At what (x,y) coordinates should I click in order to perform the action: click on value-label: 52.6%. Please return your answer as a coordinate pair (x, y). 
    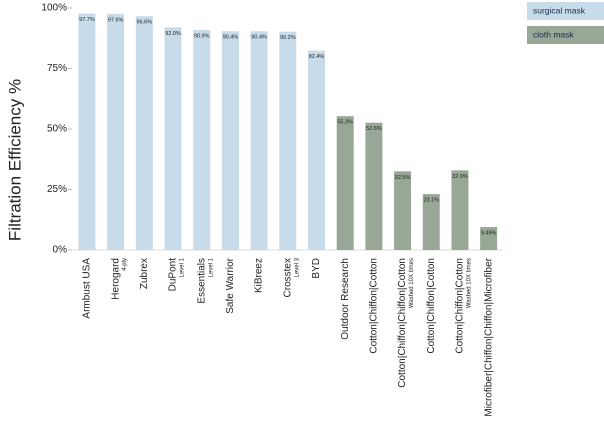
    Looking at the image, I should click on (374, 129).